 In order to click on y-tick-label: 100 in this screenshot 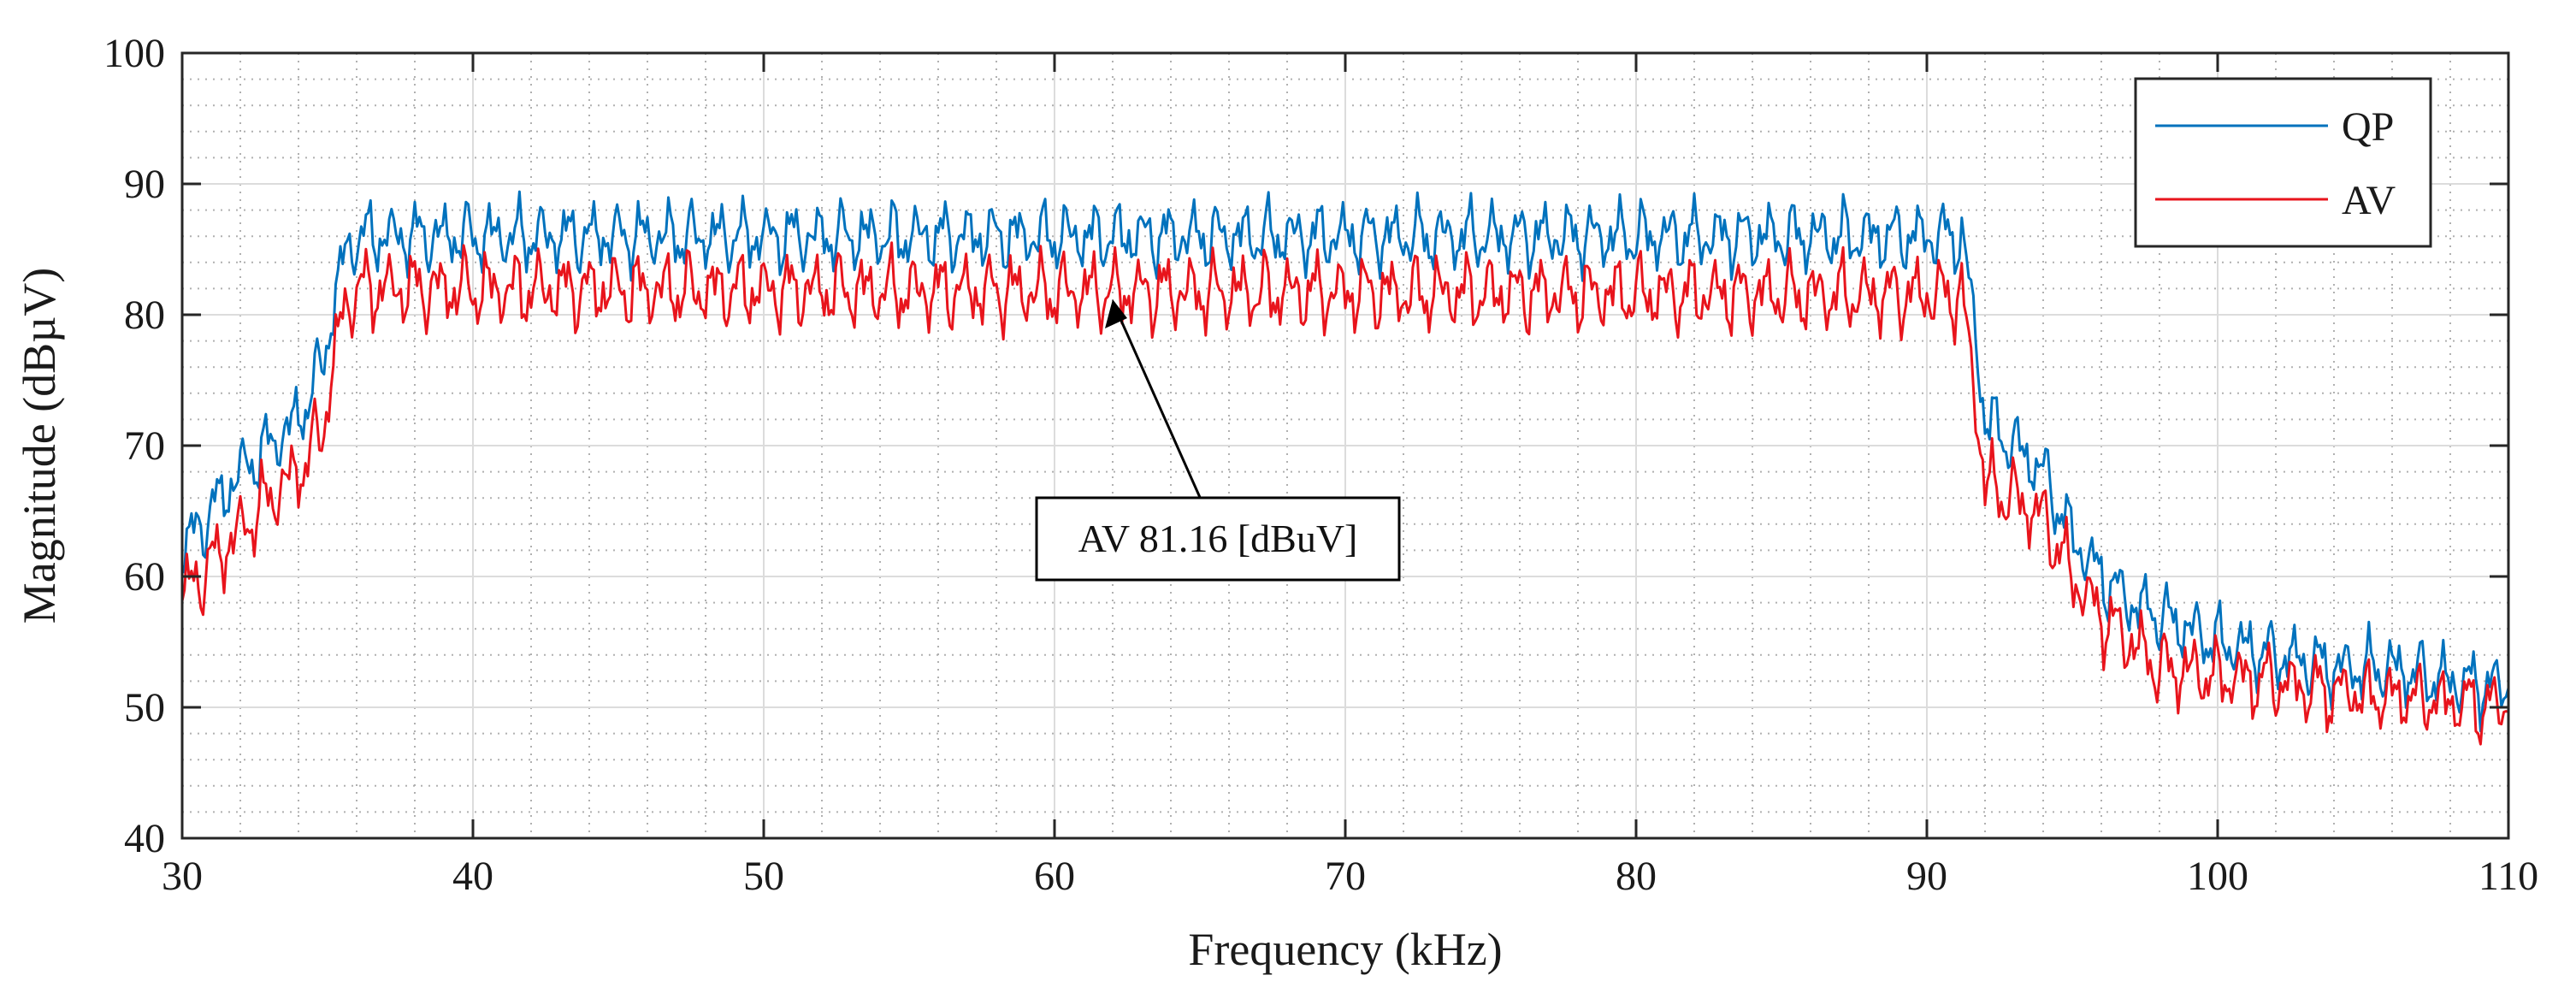, I will do `click(134, 53)`.